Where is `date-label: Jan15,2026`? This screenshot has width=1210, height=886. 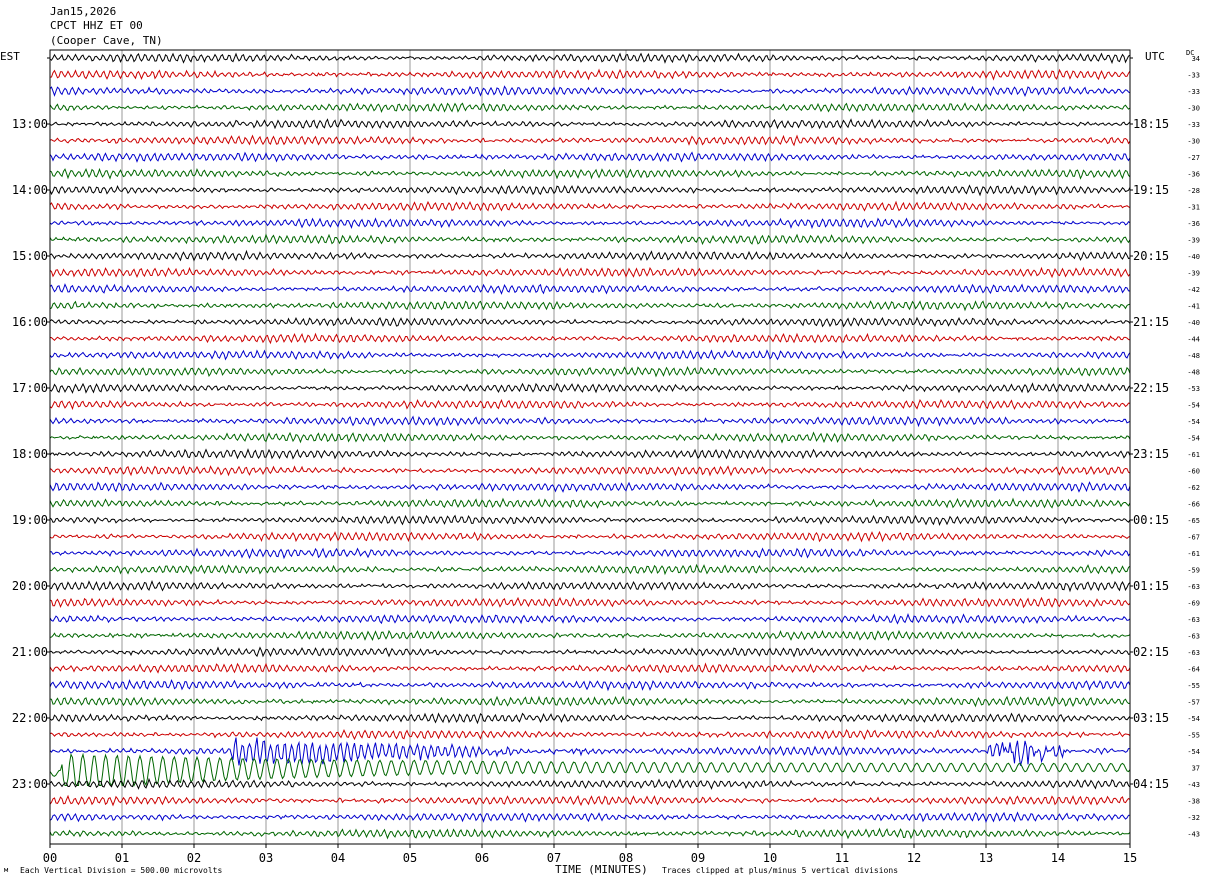
date-label: Jan15,2026 is located at coordinates (83, 11).